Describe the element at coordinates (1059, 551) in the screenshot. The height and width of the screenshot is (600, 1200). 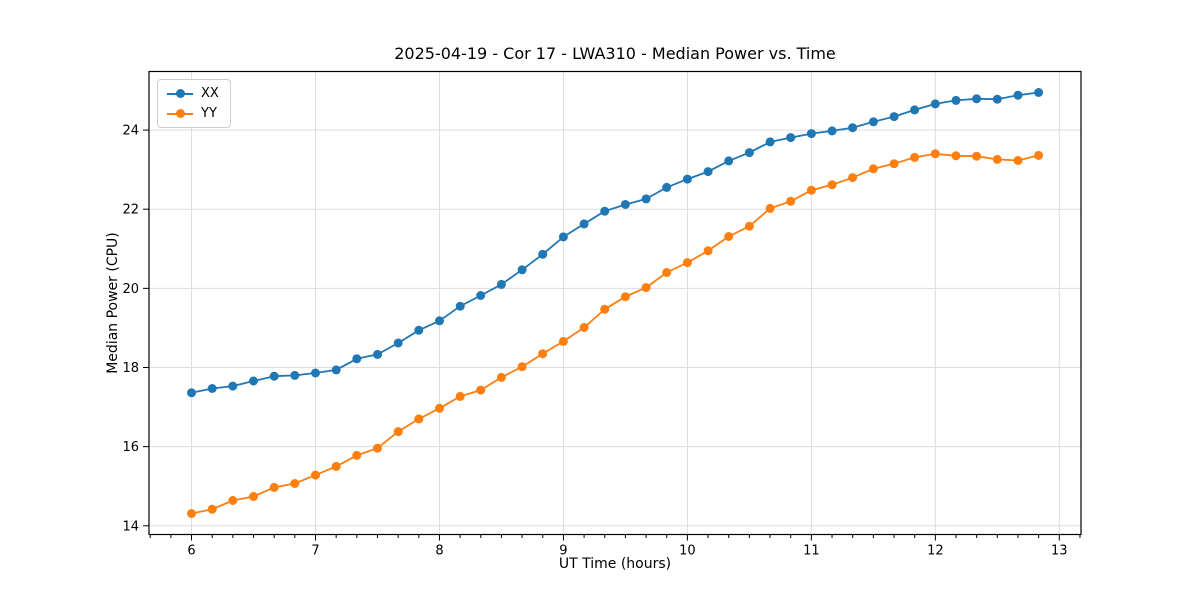
I see `x-tick-label: 13` at that location.